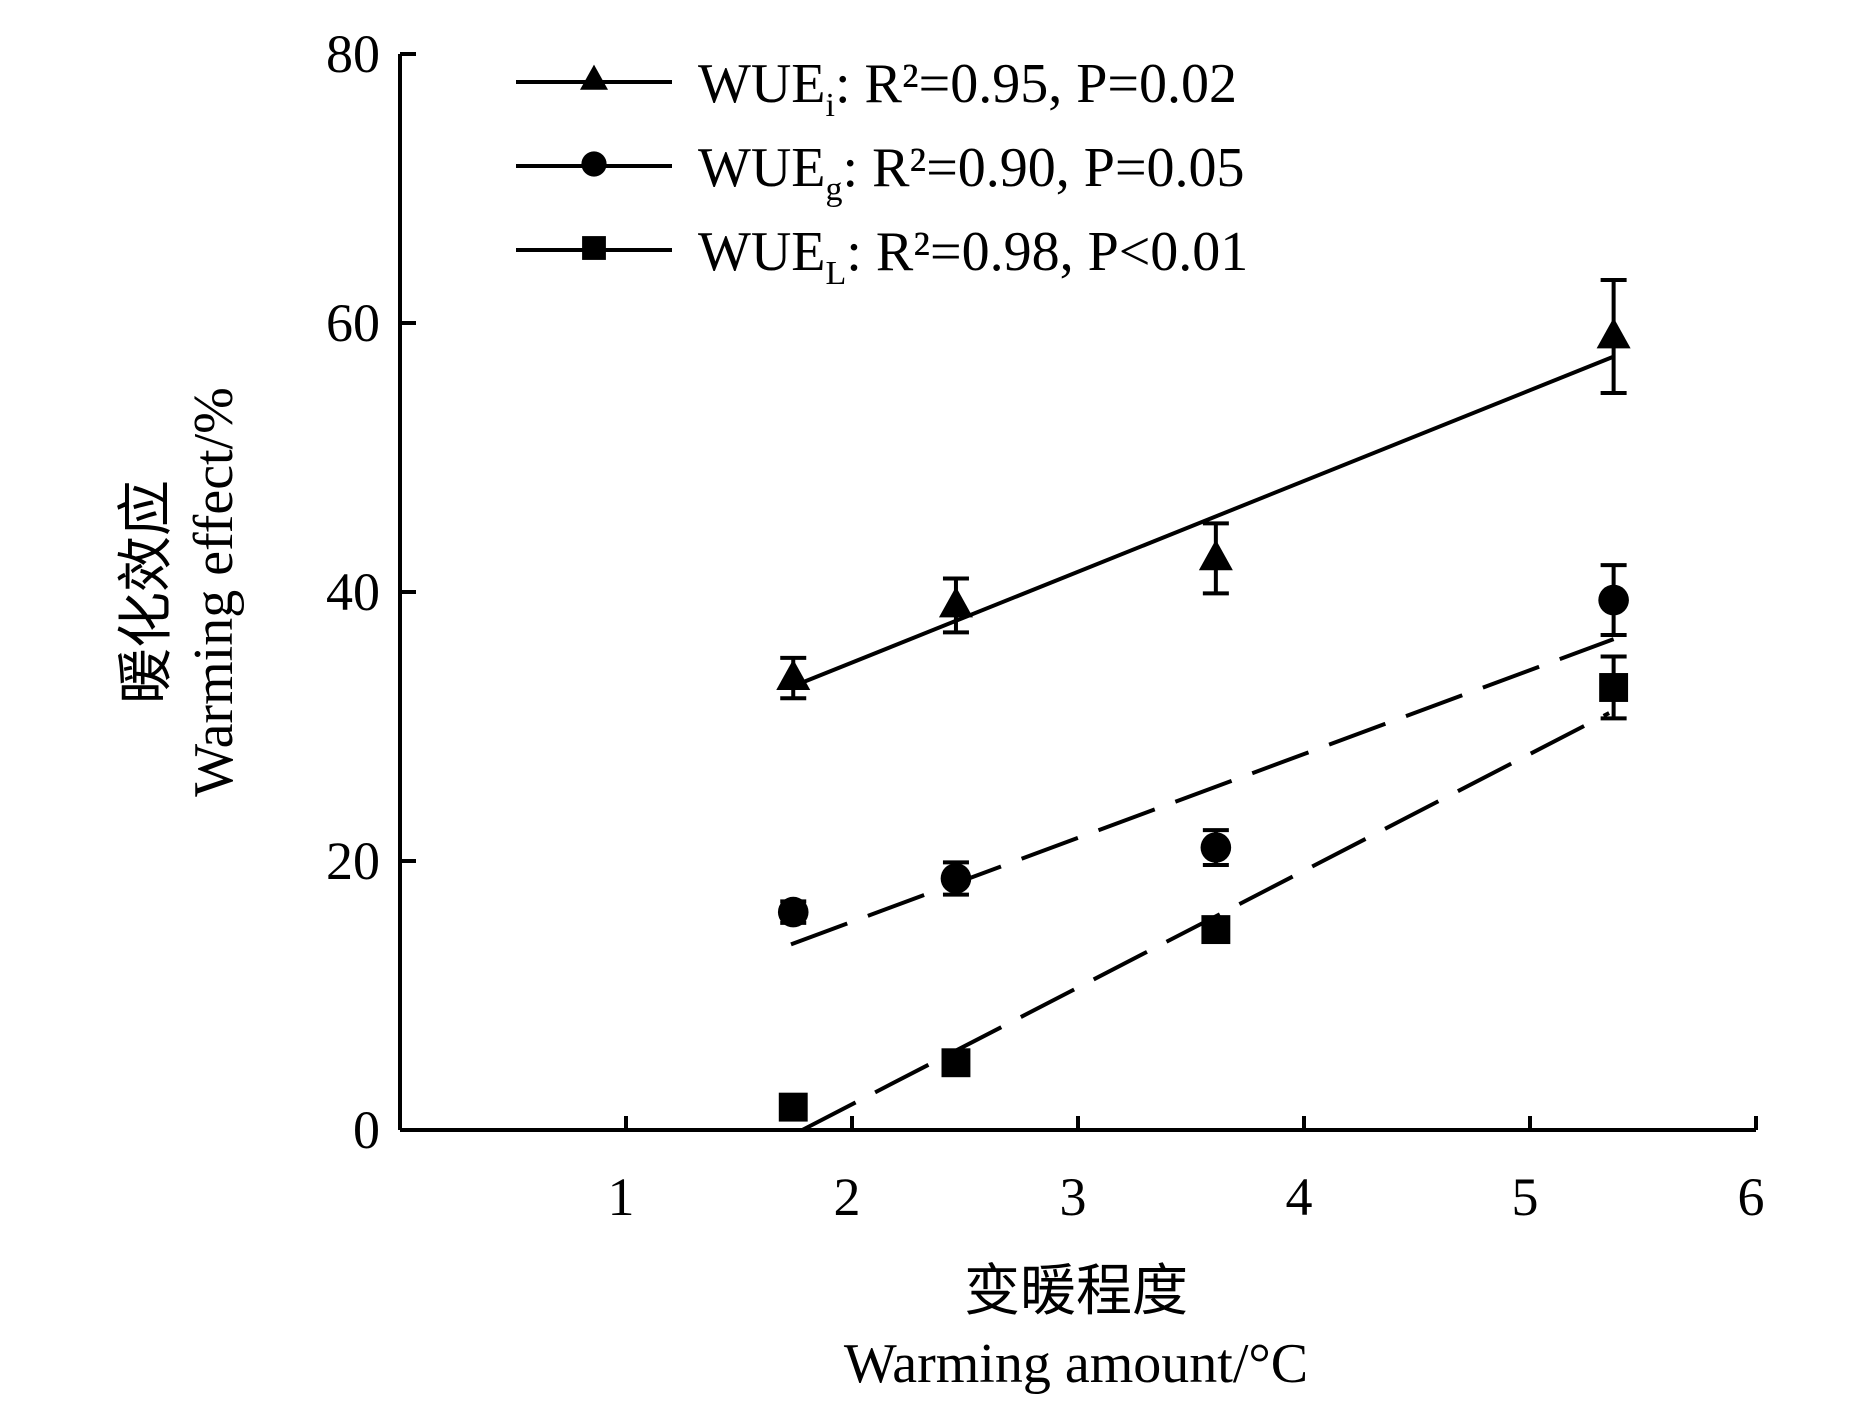  What do you see at coordinates (1073, 1197) in the screenshot?
I see `x-tick-label: 3` at bounding box center [1073, 1197].